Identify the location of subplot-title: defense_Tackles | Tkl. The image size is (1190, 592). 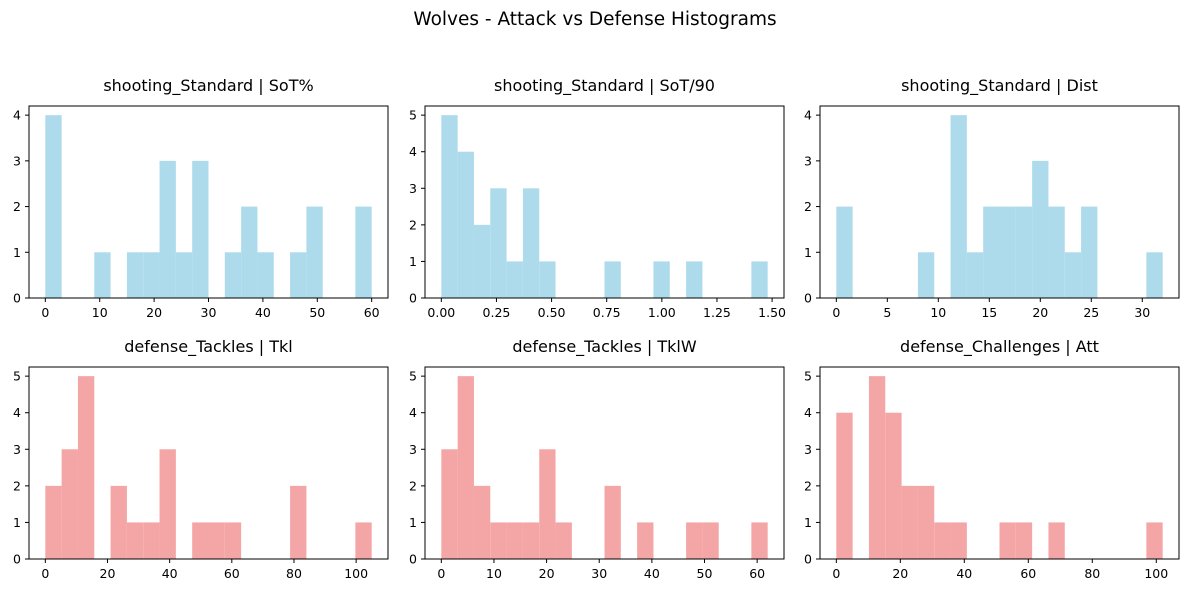
(208, 347).